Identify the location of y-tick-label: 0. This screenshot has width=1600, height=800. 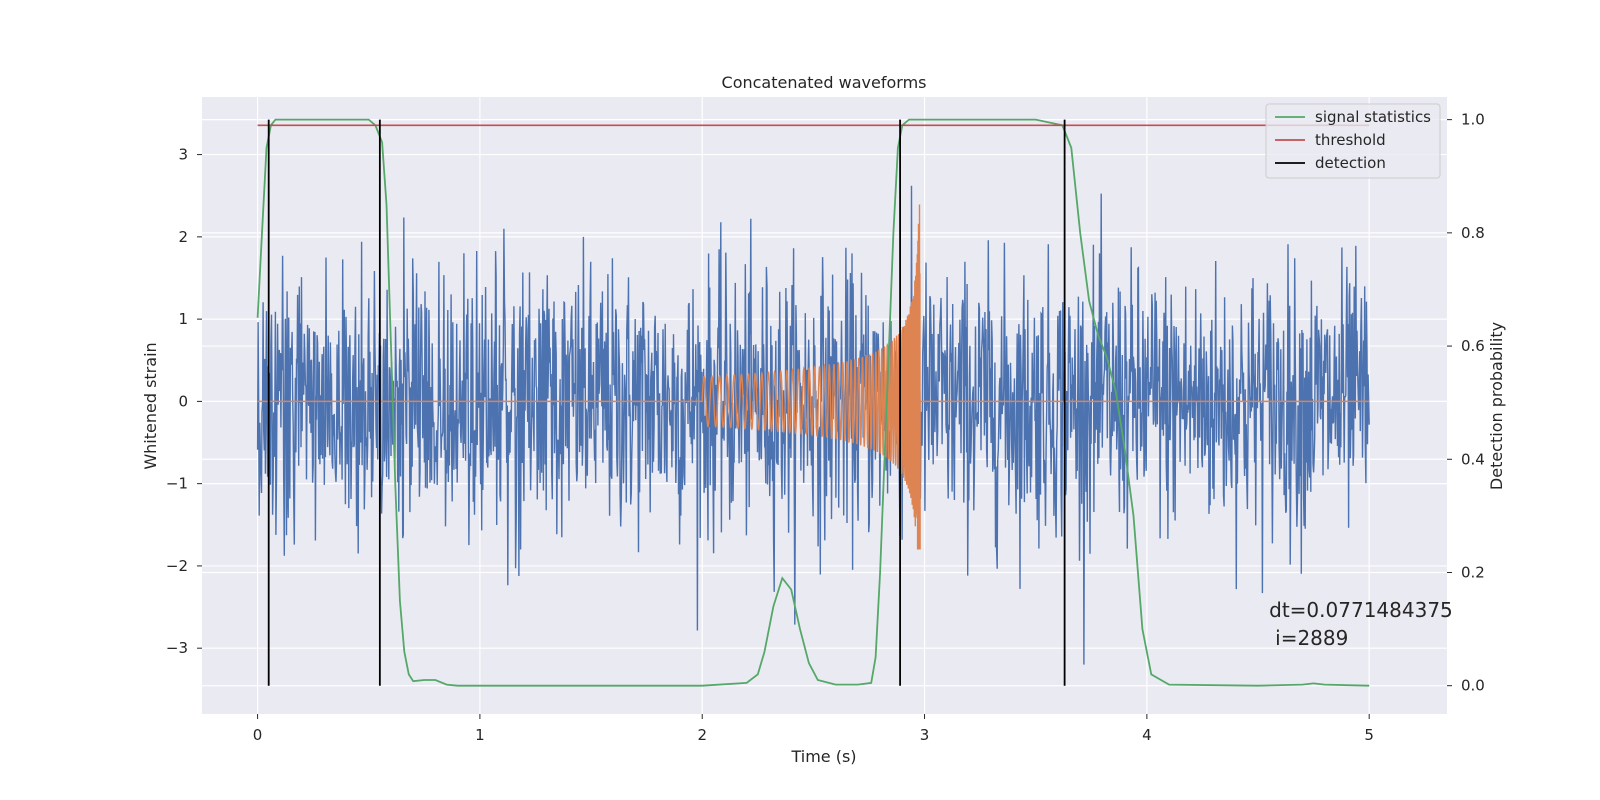
(183, 401).